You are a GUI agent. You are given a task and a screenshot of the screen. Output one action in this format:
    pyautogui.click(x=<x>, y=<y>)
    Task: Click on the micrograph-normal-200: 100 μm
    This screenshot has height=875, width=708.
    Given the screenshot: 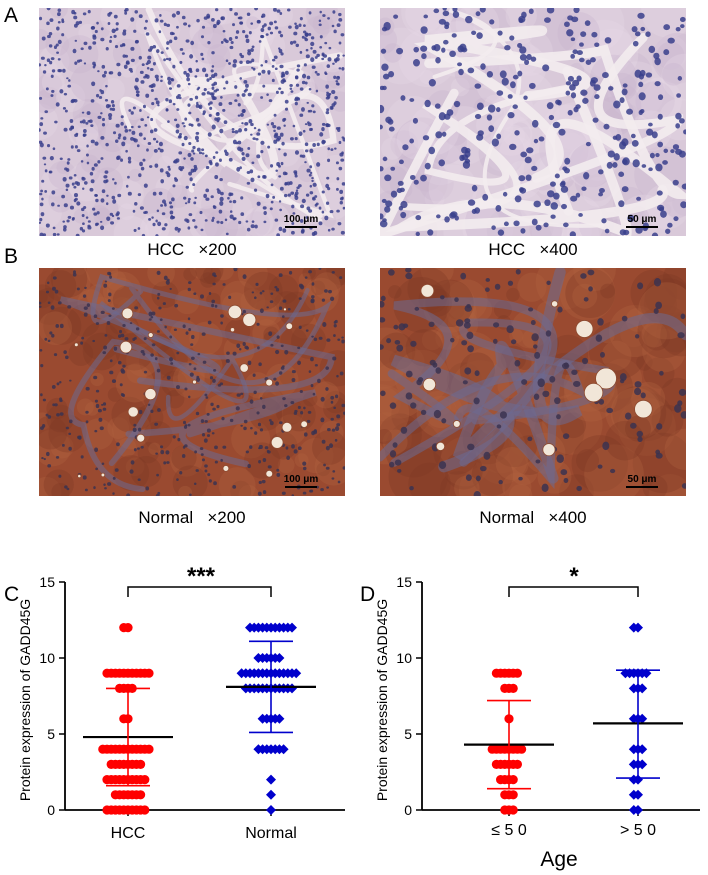 What is the action you would take?
    pyautogui.click(x=192, y=382)
    